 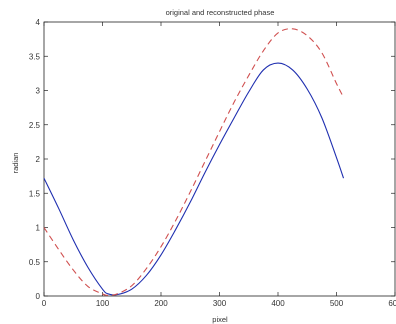 I want to click on y-tick-label: 2.5, so click(x=35, y=125).